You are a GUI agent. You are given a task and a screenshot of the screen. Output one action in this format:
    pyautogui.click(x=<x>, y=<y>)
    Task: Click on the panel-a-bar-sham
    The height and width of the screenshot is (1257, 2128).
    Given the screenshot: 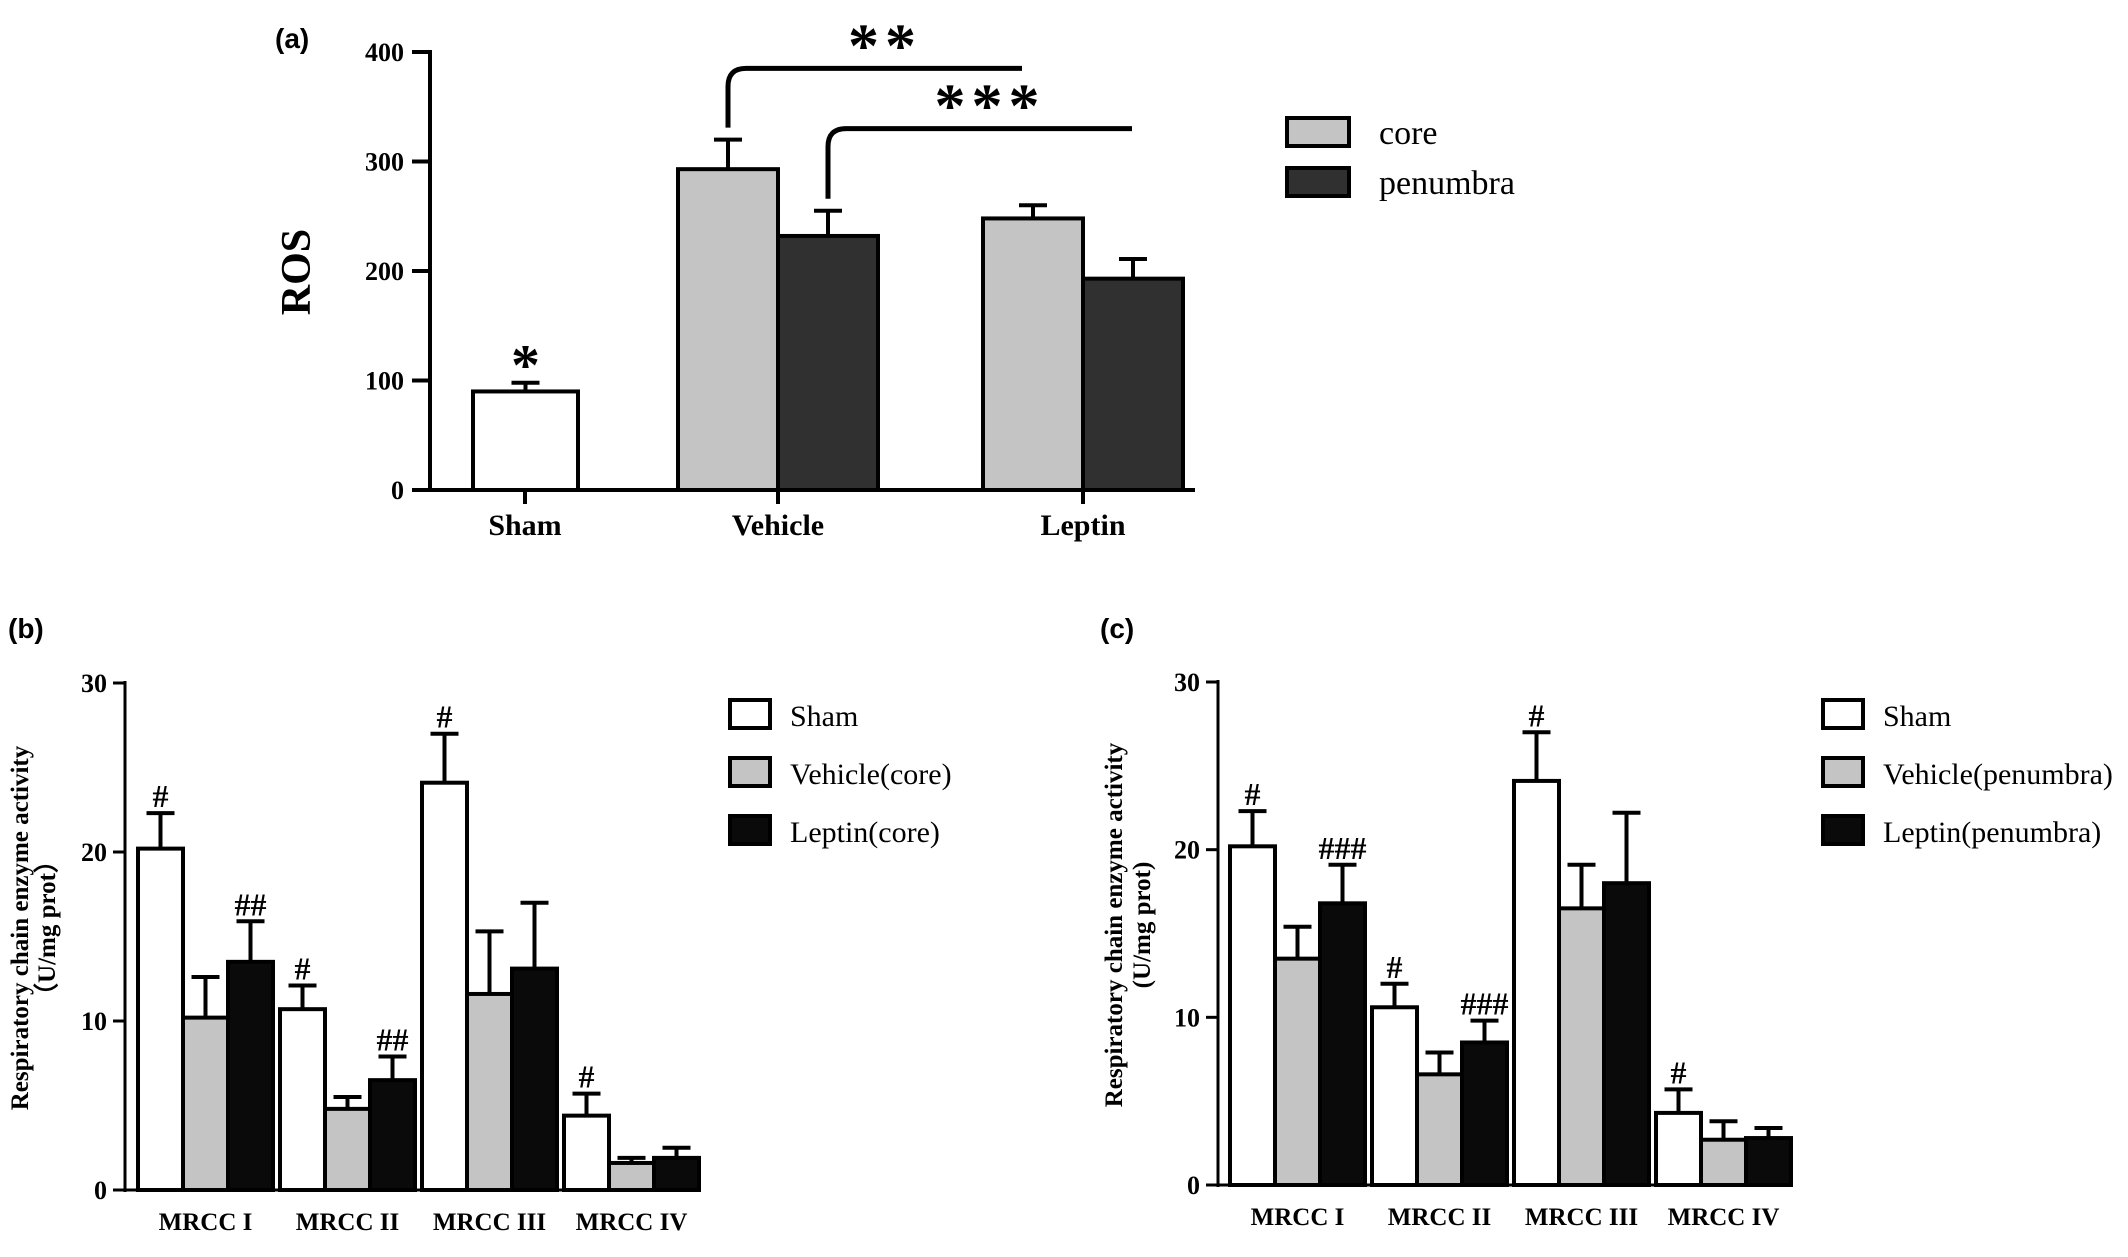 What is the action you would take?
    pyautogui.click(x=525, y=441)
    